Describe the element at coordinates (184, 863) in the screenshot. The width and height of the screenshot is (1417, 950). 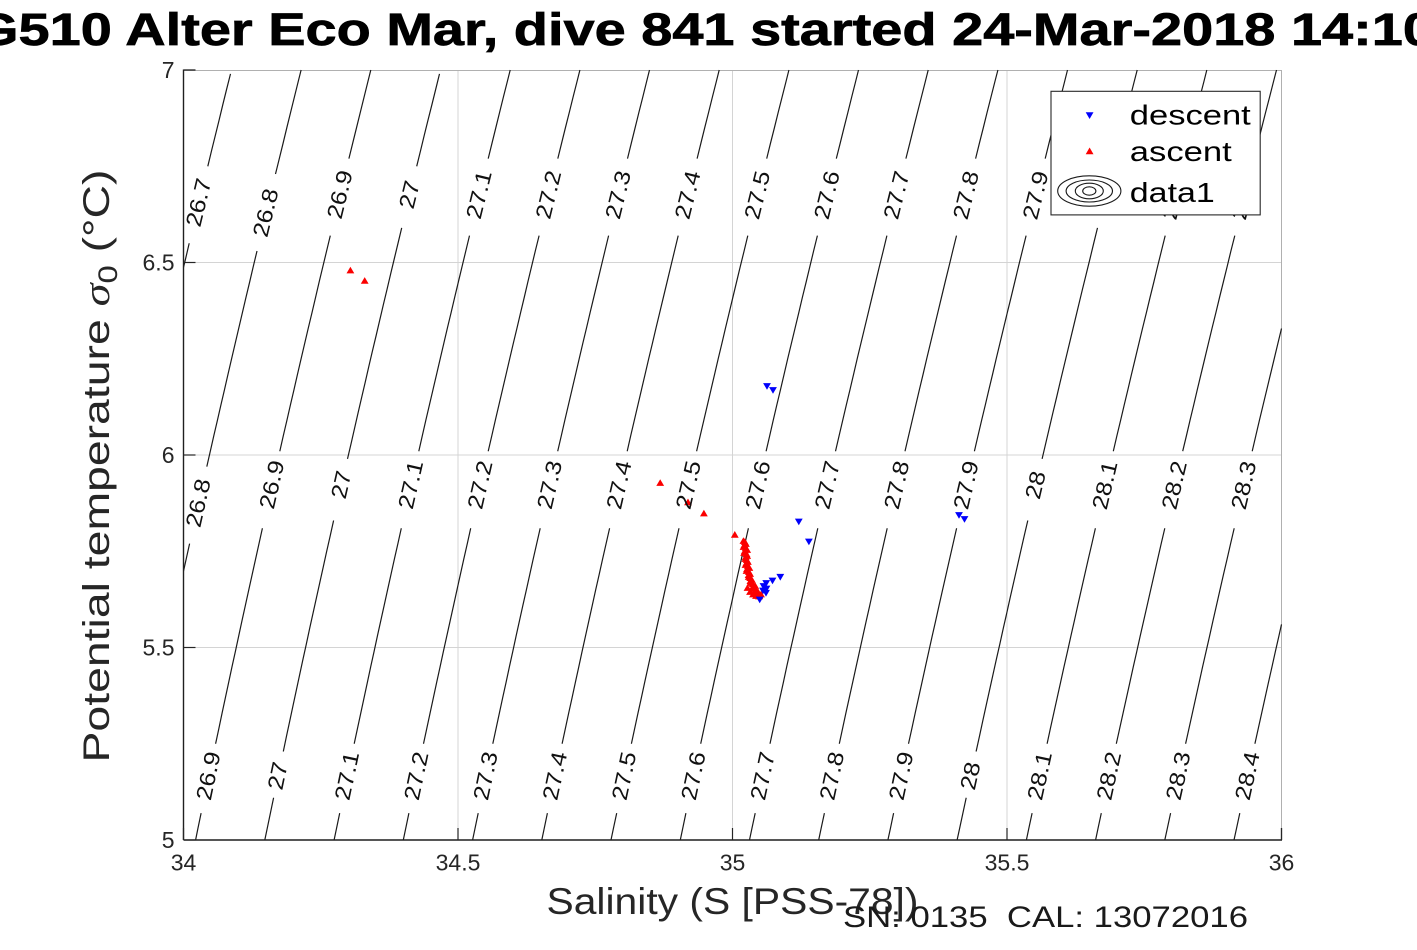
I see `svg-text: 34` at that location.